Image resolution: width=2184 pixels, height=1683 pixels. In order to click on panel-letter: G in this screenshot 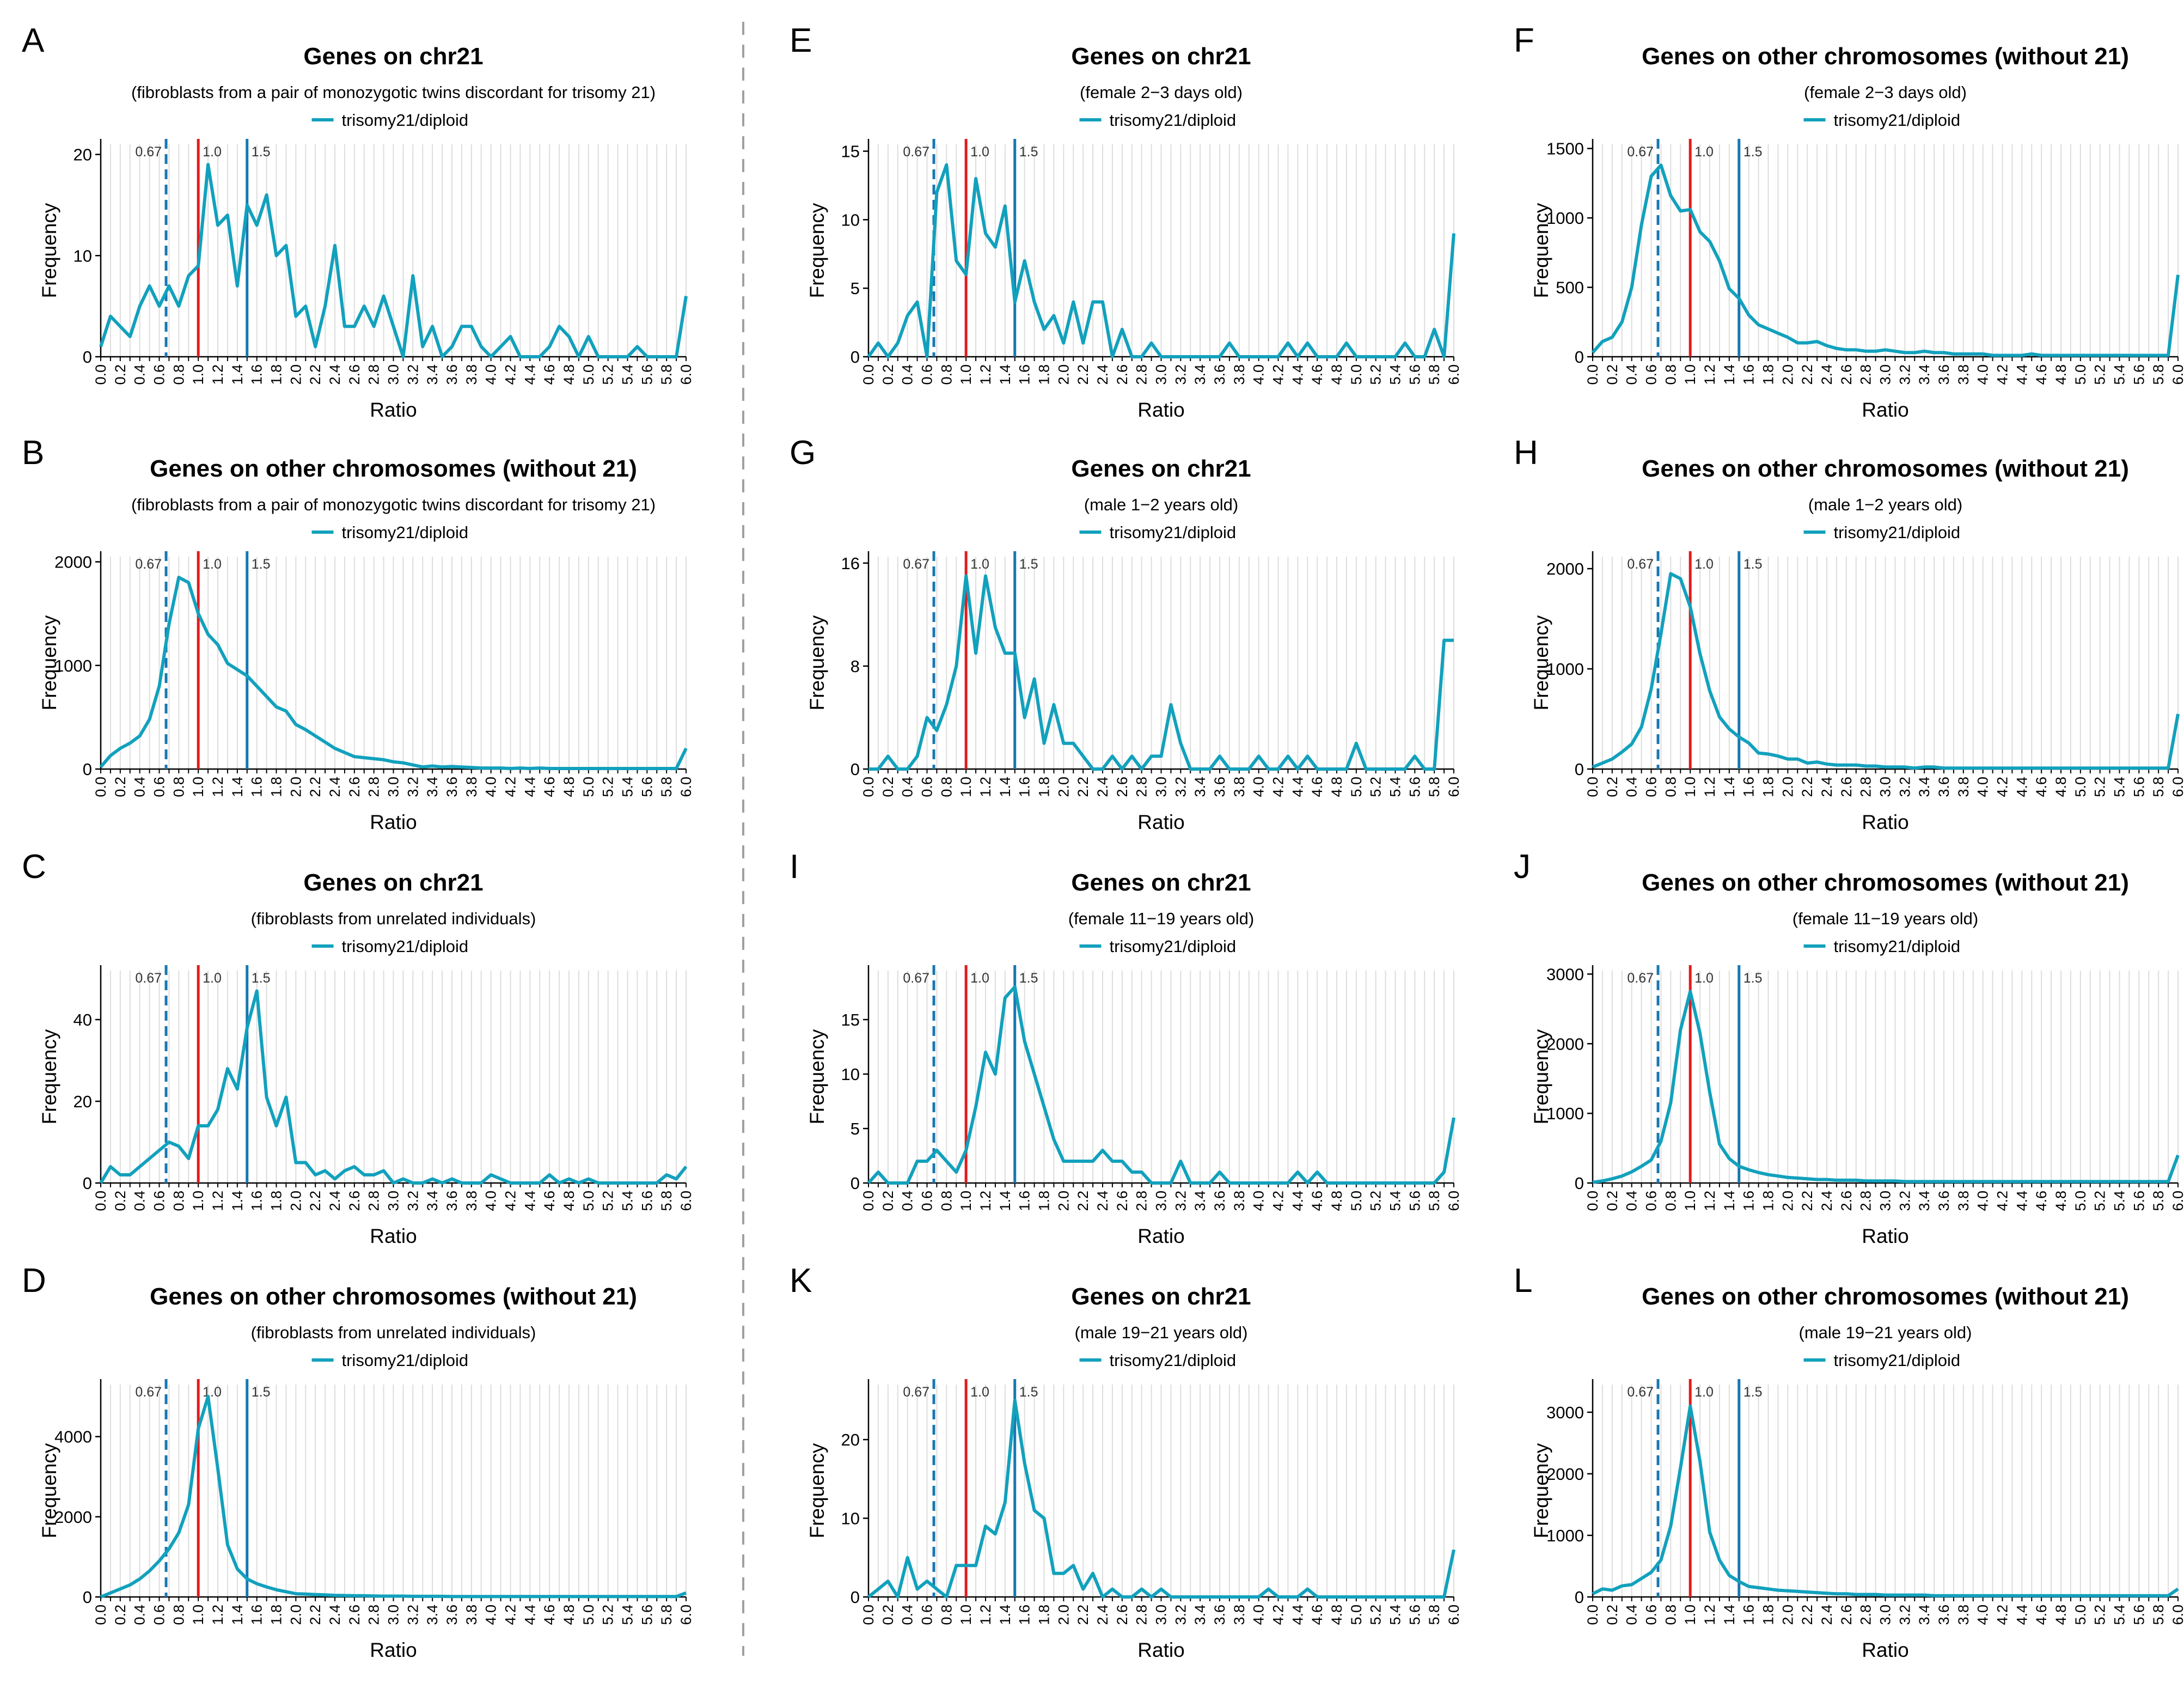, I will do `click(803, 453)`.